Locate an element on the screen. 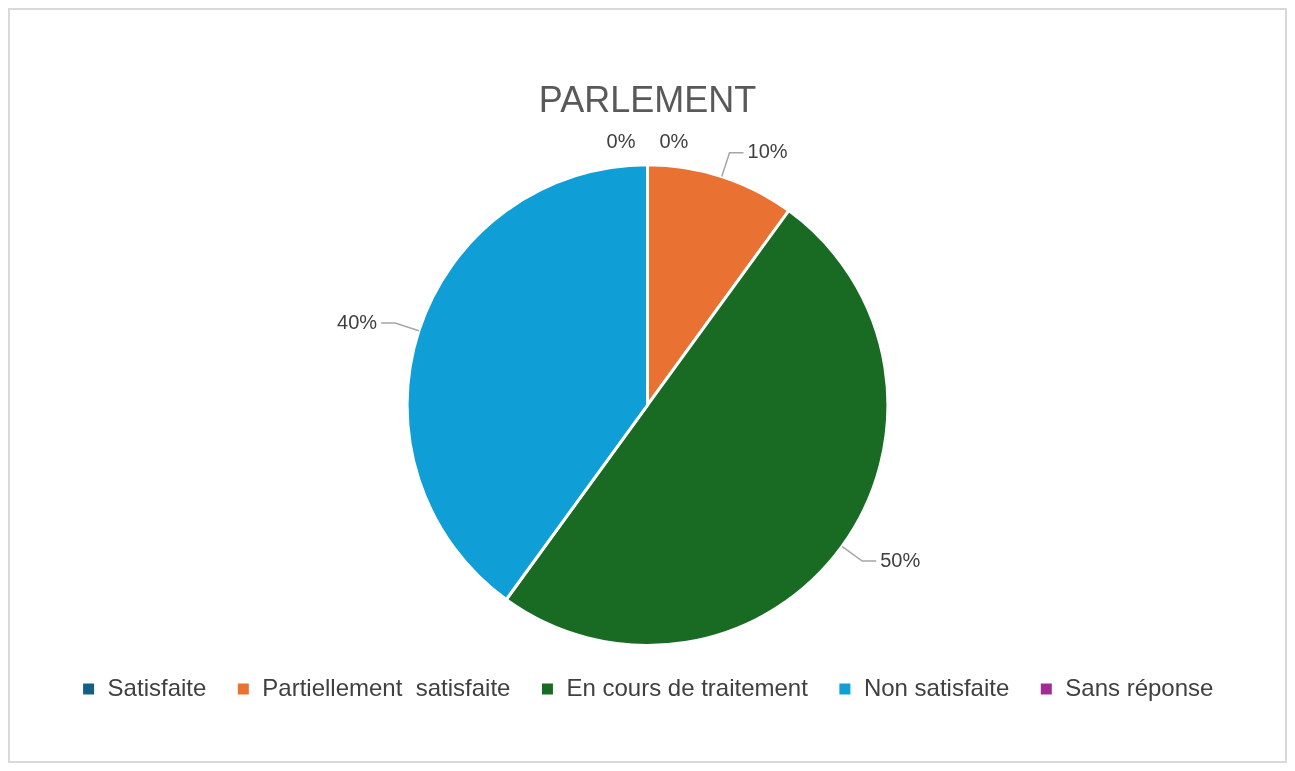 This screenshot has height=771, width=1295. legend-label: En cours de traitement is located at coordinates (687, 687).